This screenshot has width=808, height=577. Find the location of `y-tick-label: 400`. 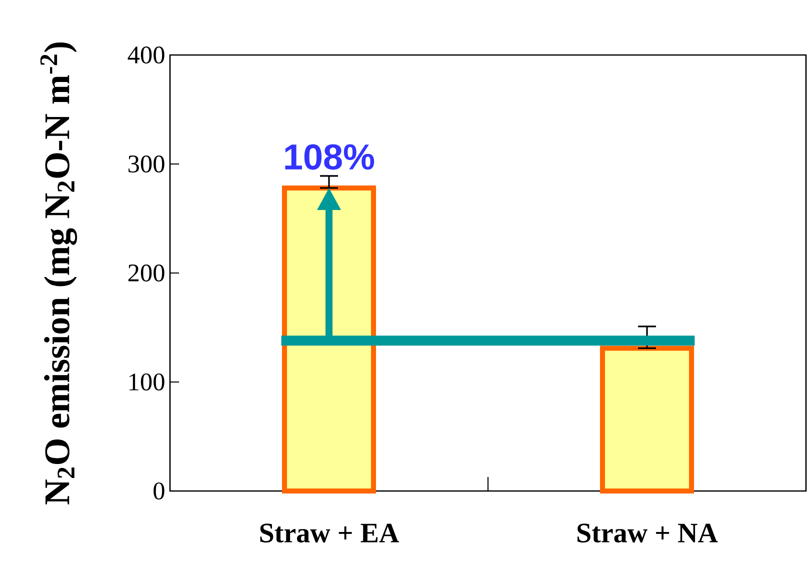

y-tick-label: 400 is located at coordinates (146, 55).